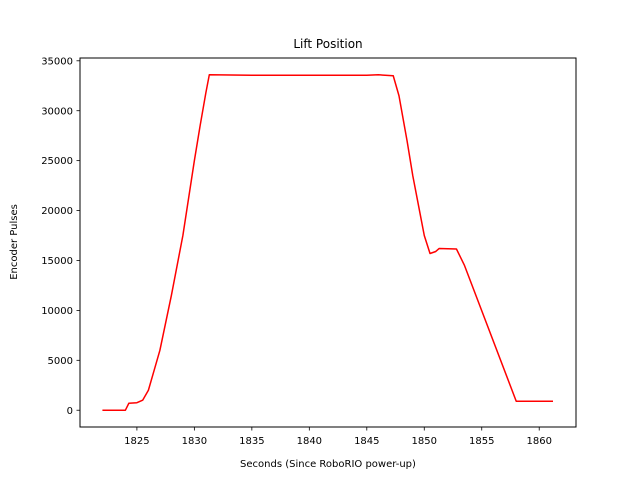 This screenshot has width=640, height=480. Describe the element at coordinates (366, 441) in the screenshot. I see `x-tick-label: 1845` at that location.